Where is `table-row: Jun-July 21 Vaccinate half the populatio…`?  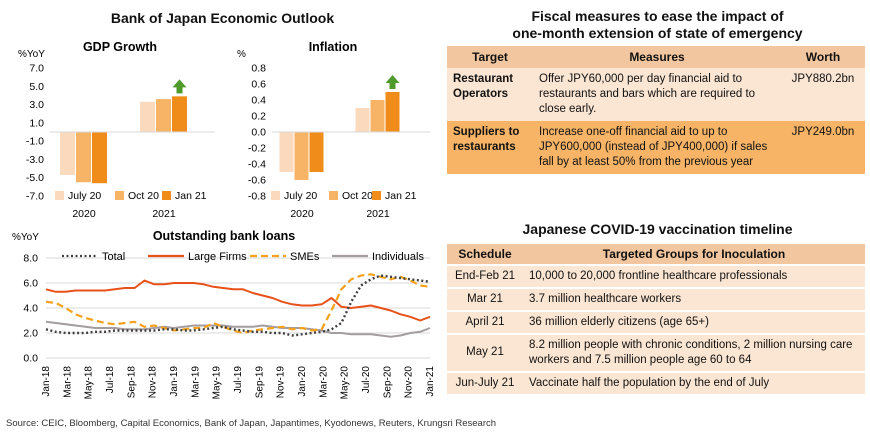 table-row: Jun-July 21 Vaccinate half the populatio… is located at coordinates (656, 382).